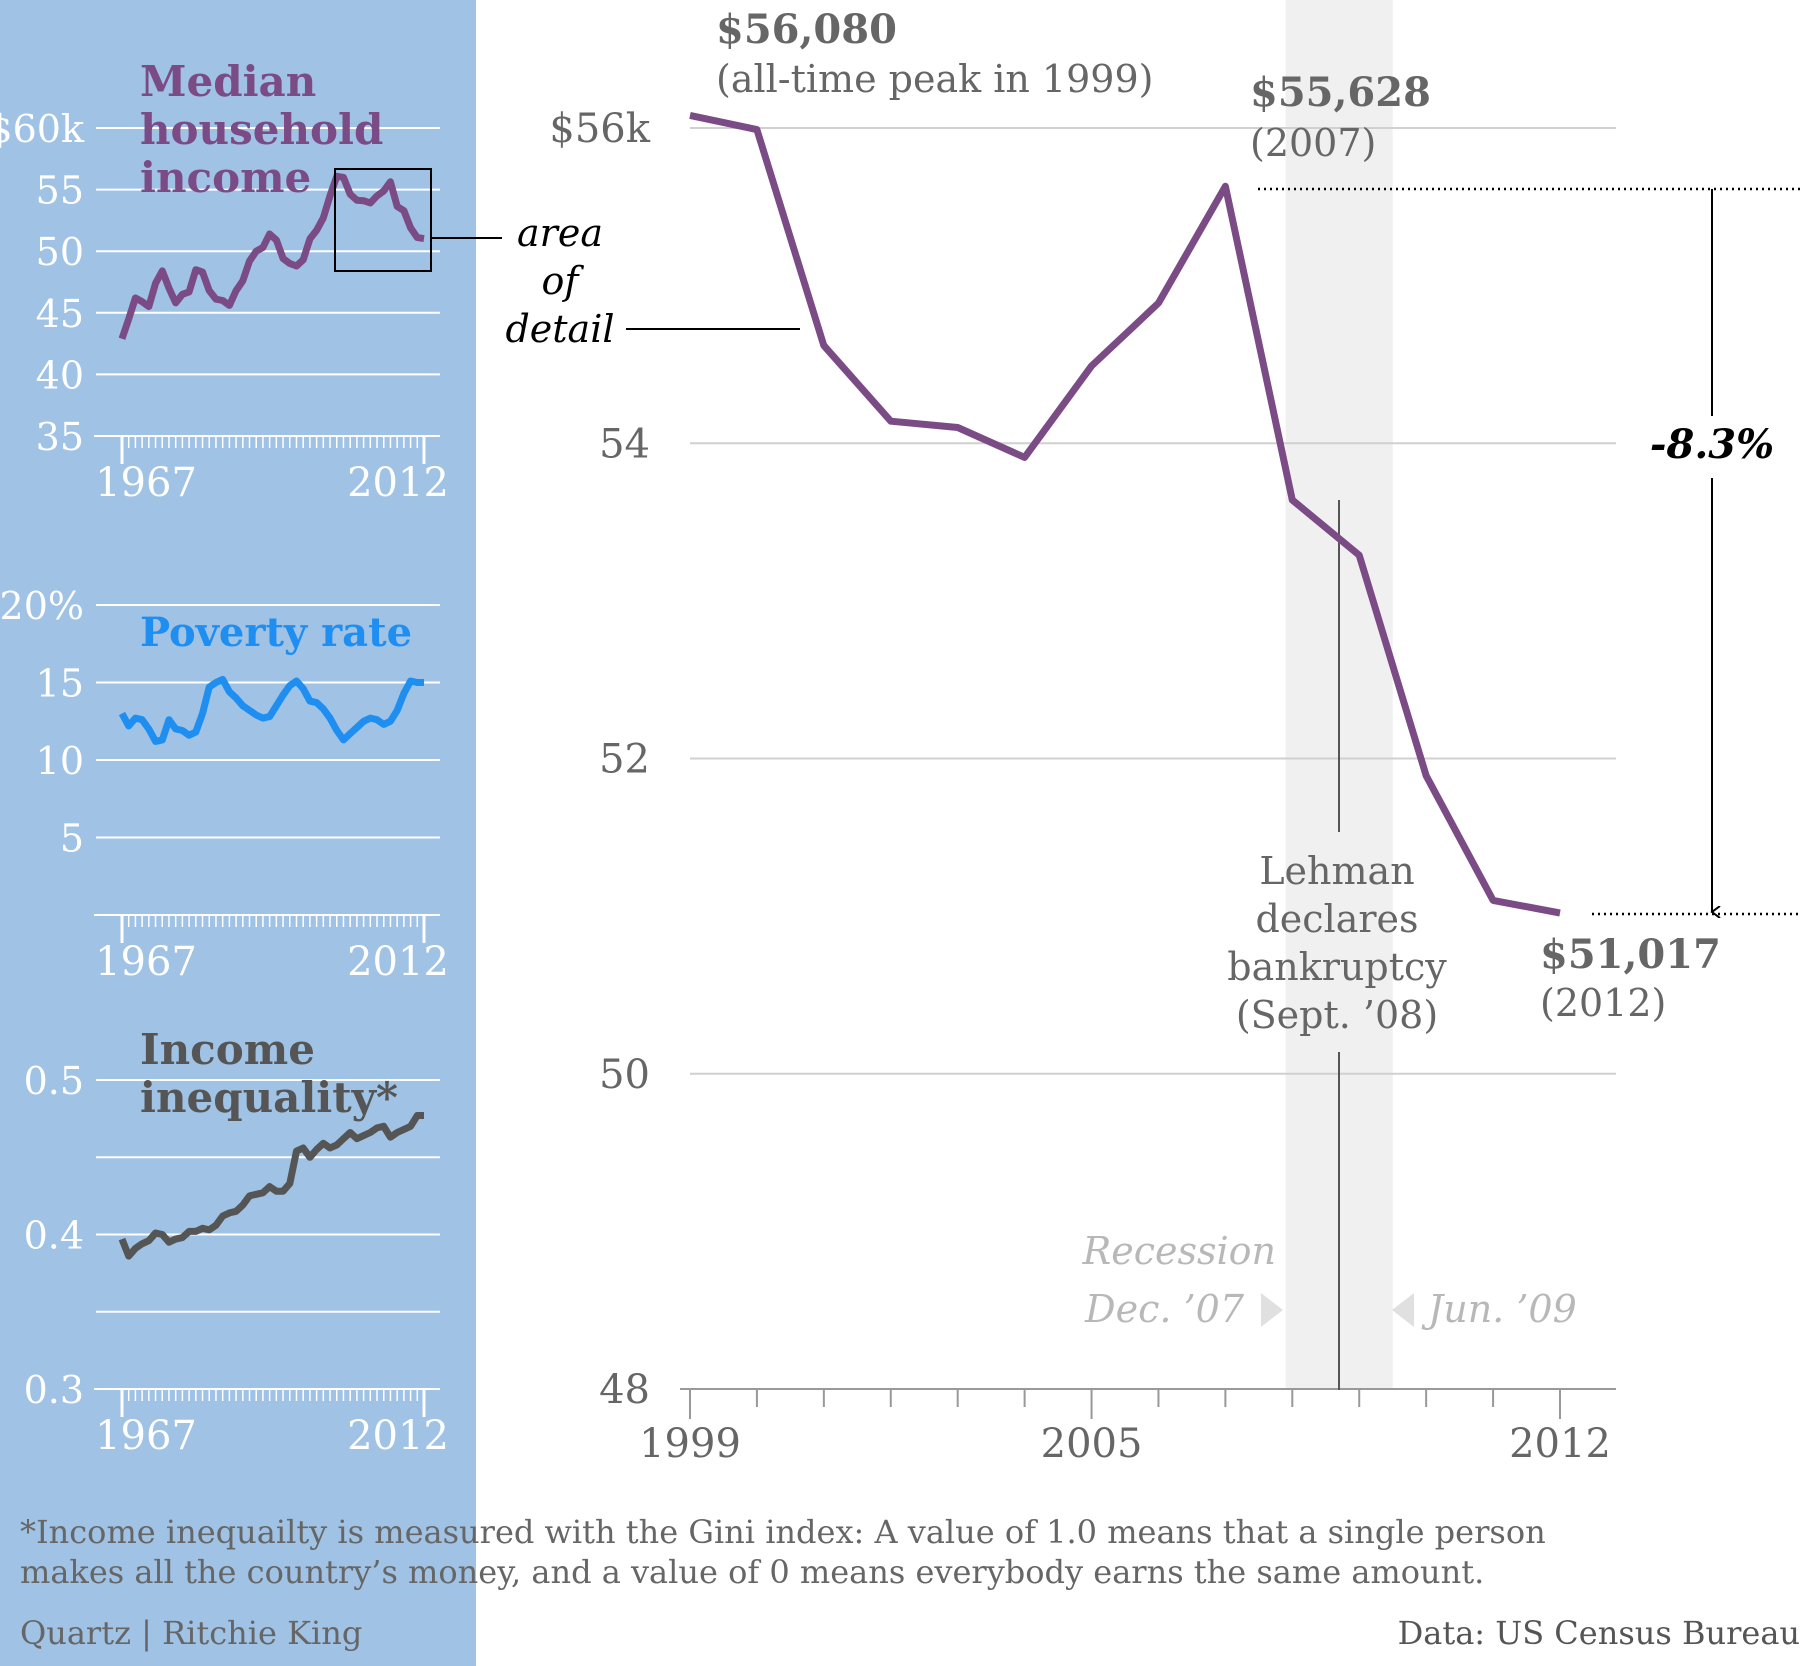 This screenshot has width=1800, height=1666. I want to click on pov-x-label-end: 2012, so click(398, 962).